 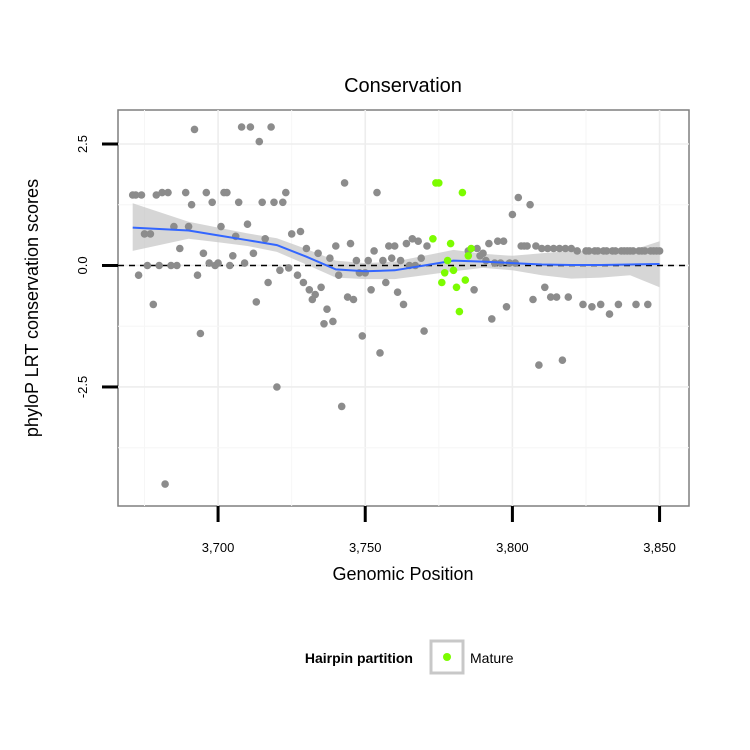 I want to click on confidence-band, so click(x=396, y=245).